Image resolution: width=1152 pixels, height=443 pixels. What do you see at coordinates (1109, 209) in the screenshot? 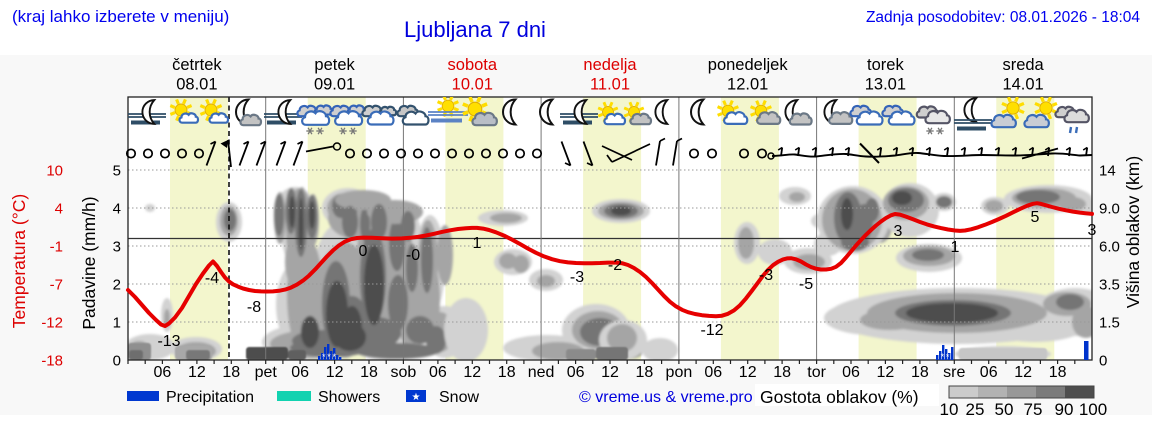
I see `svg-text: 9.0` at bounding box center [1109, 209].